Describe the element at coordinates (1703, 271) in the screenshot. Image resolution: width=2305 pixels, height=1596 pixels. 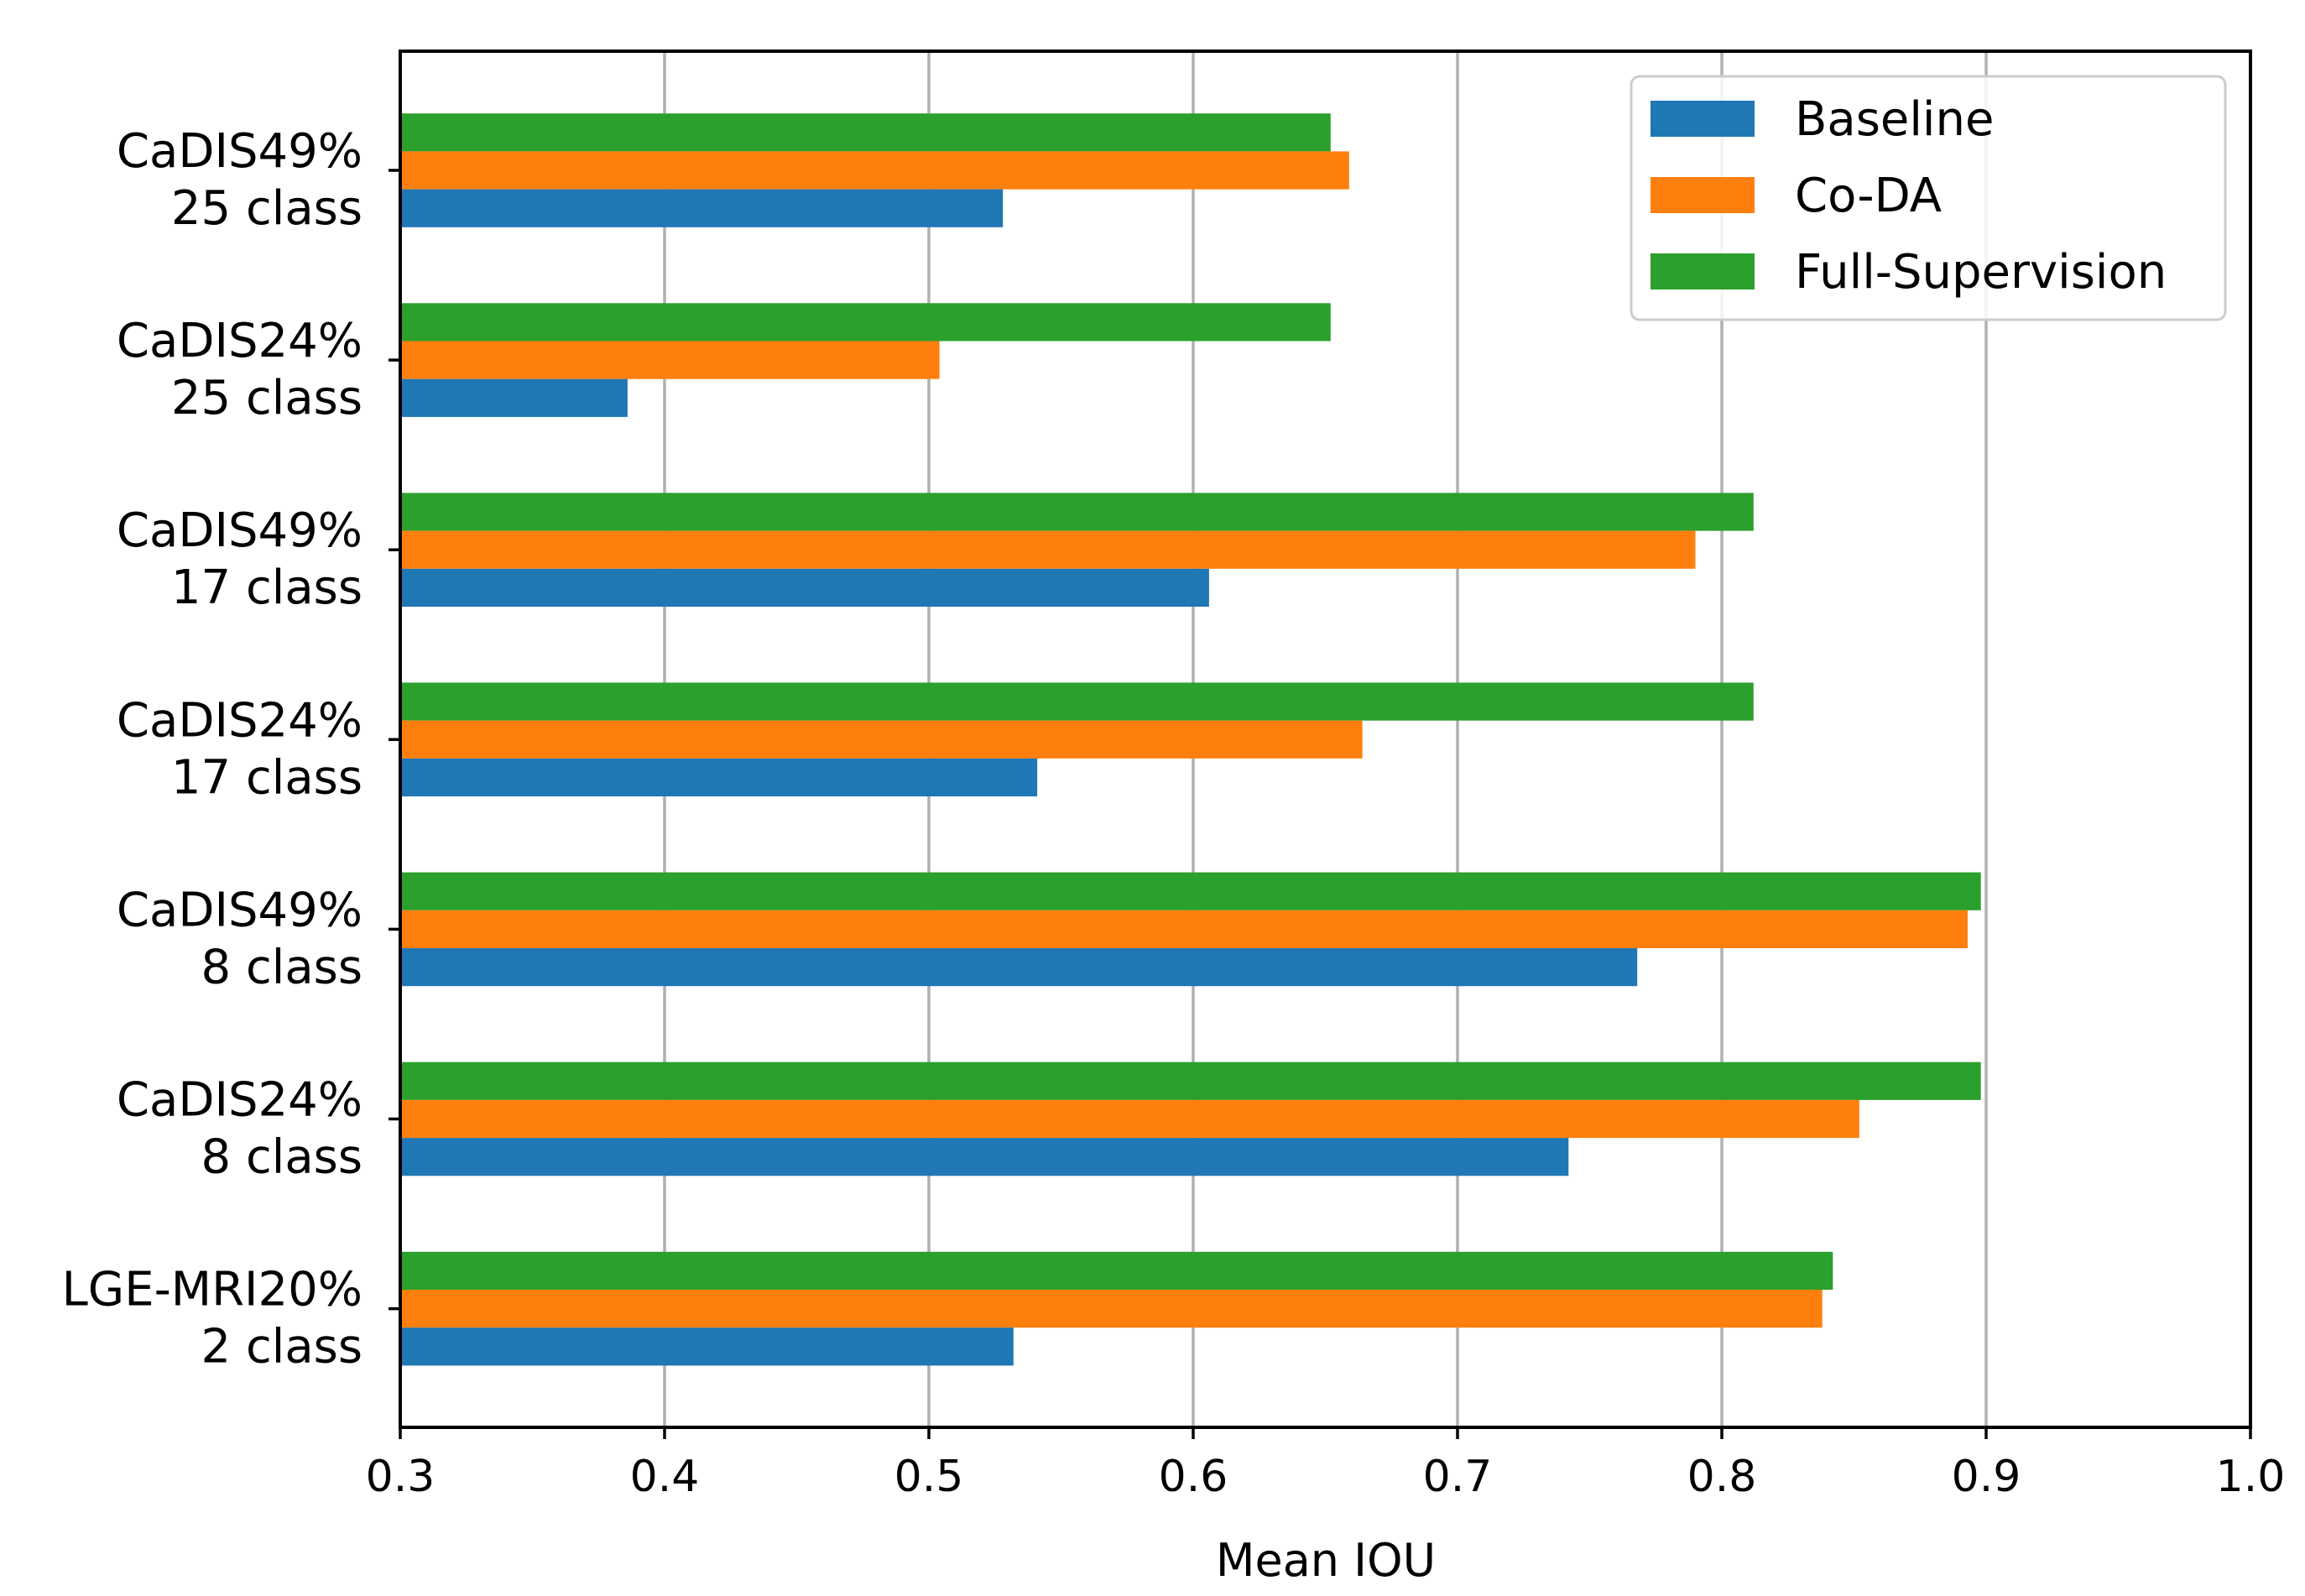
I see `legend-swatch-full-supervision` at that location.